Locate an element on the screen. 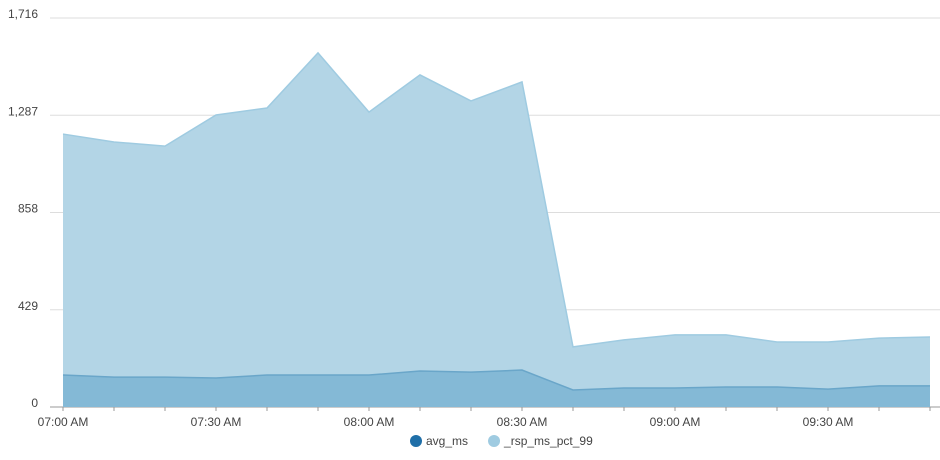 Image resolution: width=940 pixels, height=460 pixels. x-tick-label: 07:30 AM is located at coordinates (216, 422).